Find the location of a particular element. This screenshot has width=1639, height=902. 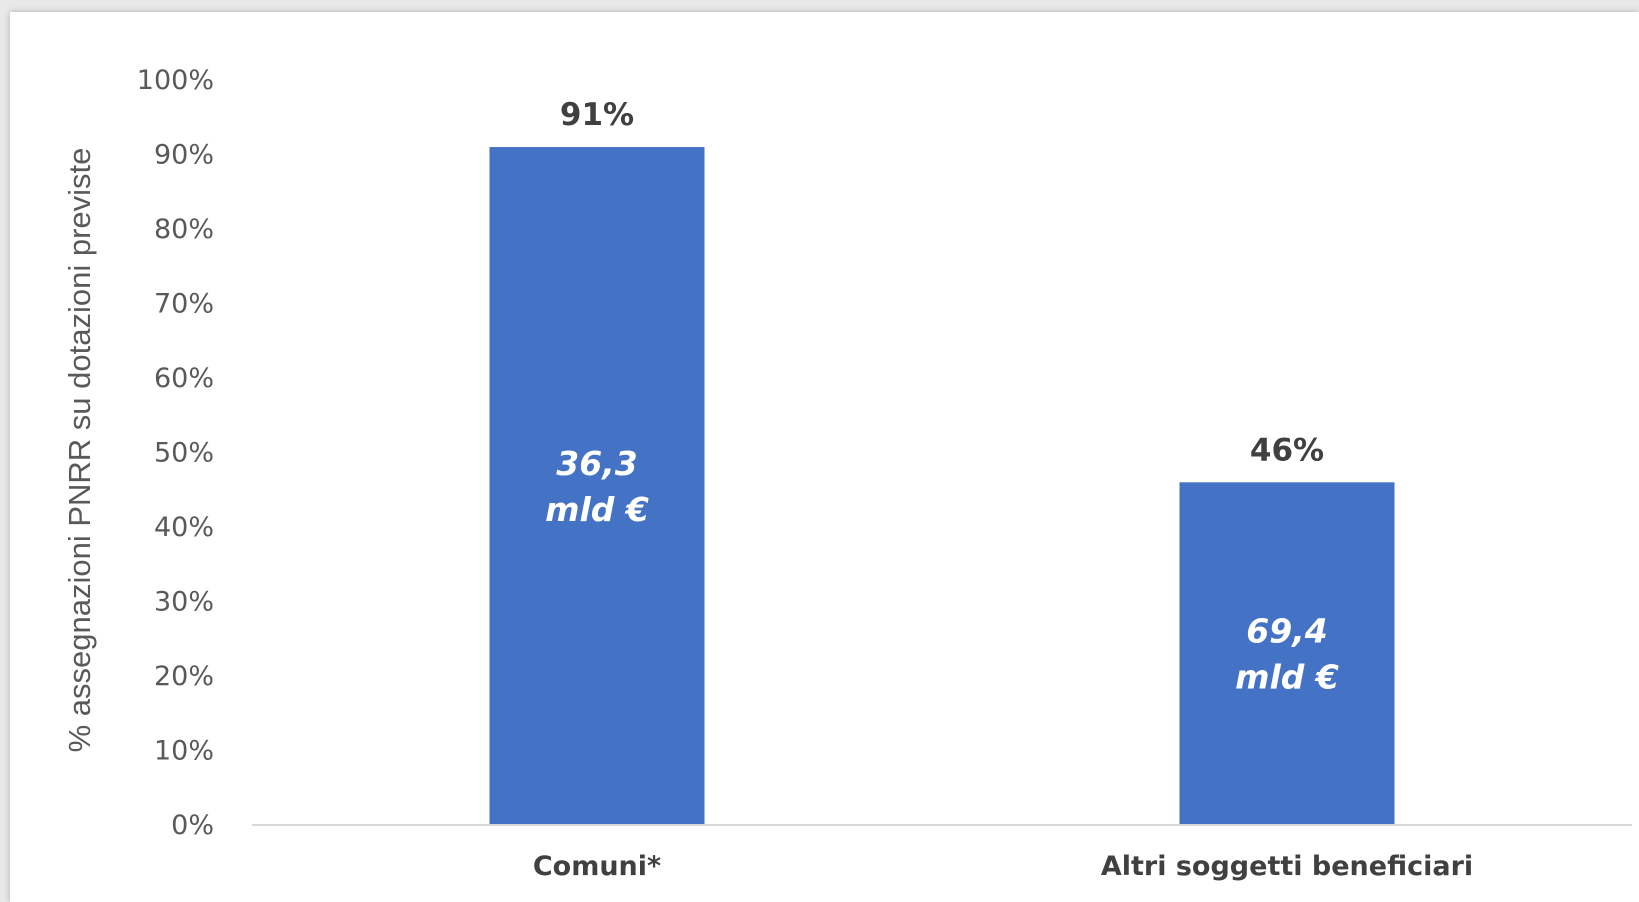

y-tick-label: 0% is located at coordinates (192, 825).